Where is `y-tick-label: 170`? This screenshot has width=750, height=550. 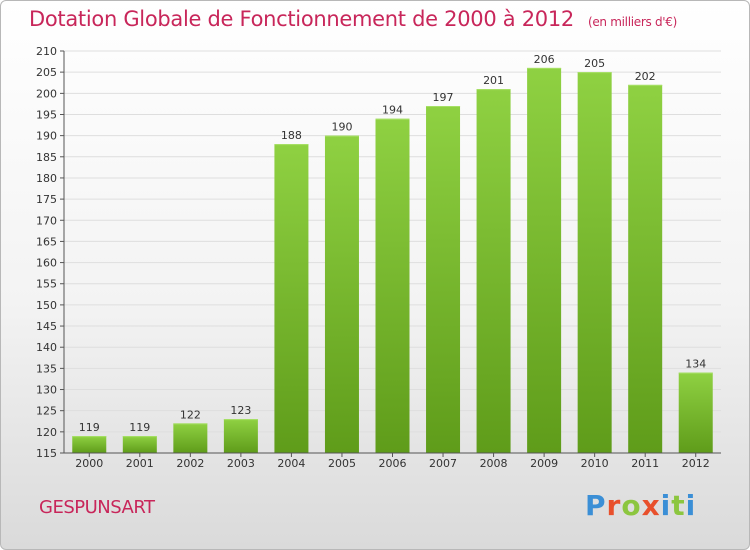 y-tick-label: 170 is located at coordinates (46, 220).